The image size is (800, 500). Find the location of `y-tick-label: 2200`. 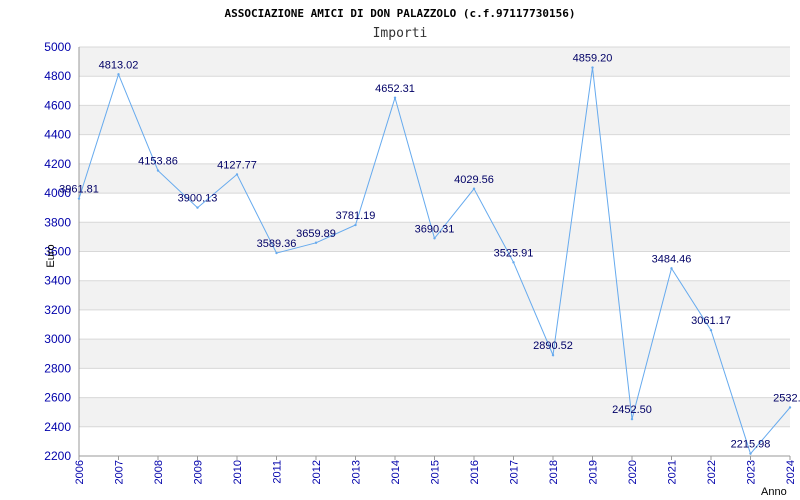

y-tick-label: 2200 is located at coordinates (57, 456).